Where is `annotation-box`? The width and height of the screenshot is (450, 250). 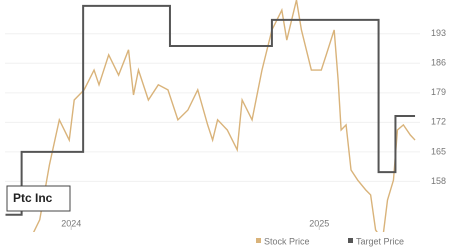 annotation-box is located at coordinates (38, 198).